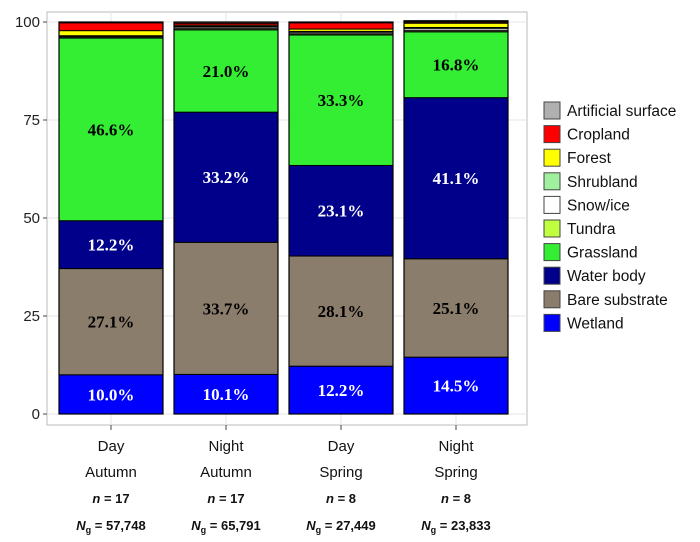 The image size is (700, 542). Describe the element at coordinates (340, 526) in the screenshot. I see `sample-size-ng: Ng = 27,449` at that location.